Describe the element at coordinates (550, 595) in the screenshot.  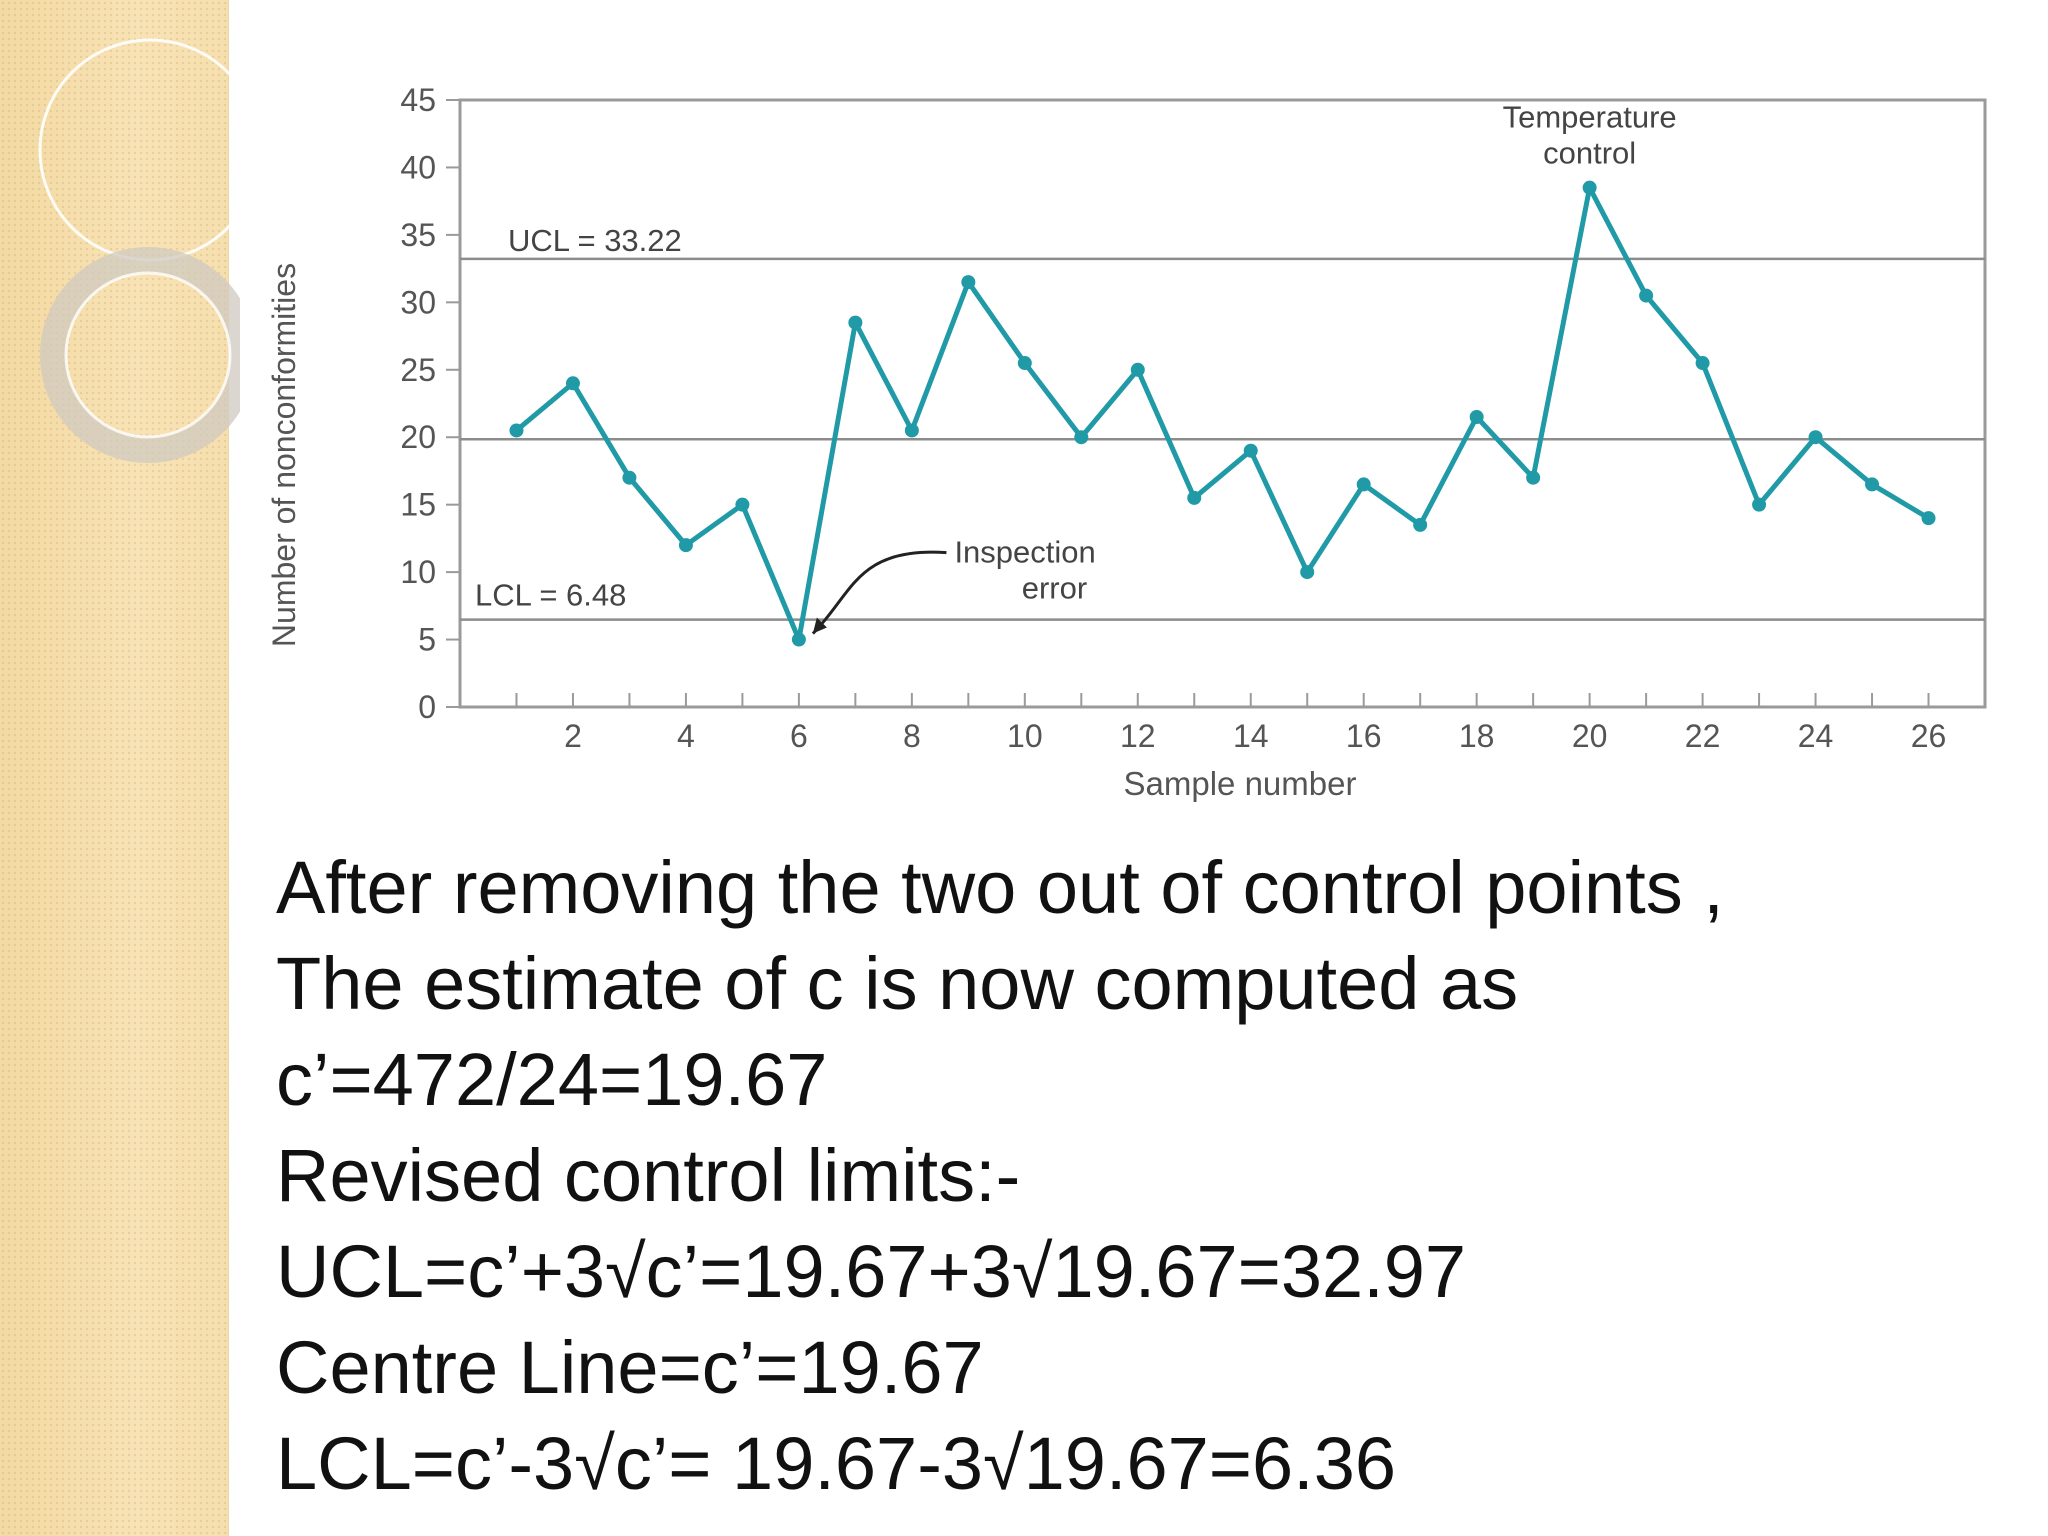
I see `lcl-label: LCL = 6.48` at that location.